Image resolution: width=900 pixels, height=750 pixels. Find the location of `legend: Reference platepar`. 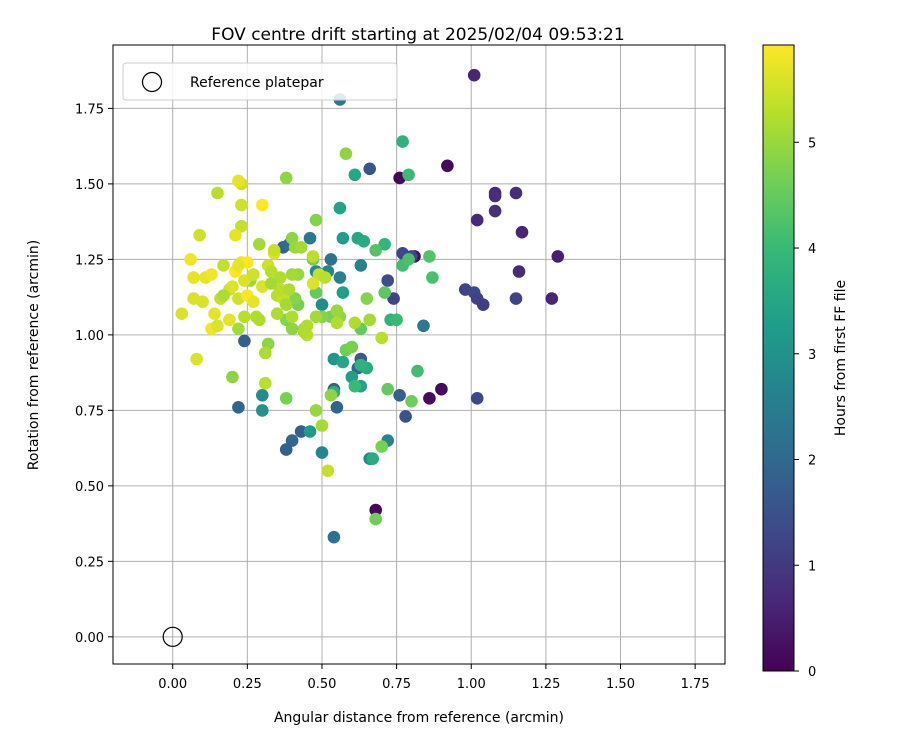

legend: Reference platepar is located at coordinates (260, 81).